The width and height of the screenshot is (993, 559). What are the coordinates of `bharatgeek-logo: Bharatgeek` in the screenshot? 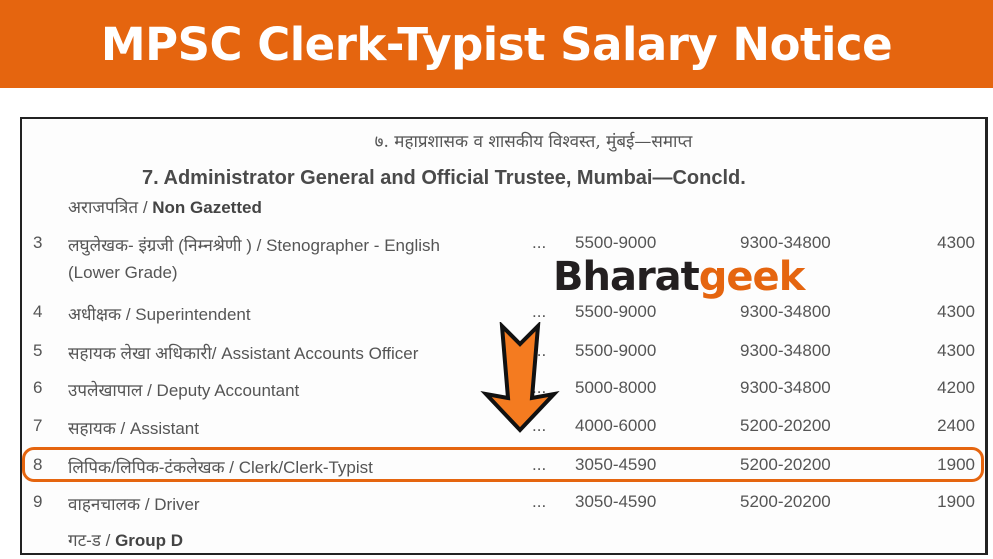 It's located at (679, 277).